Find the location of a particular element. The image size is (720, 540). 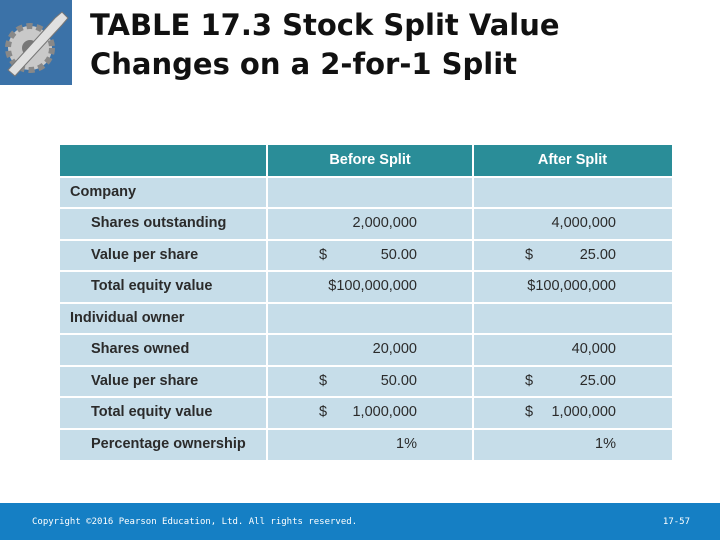

wrench is located at coordinates (38, 44).